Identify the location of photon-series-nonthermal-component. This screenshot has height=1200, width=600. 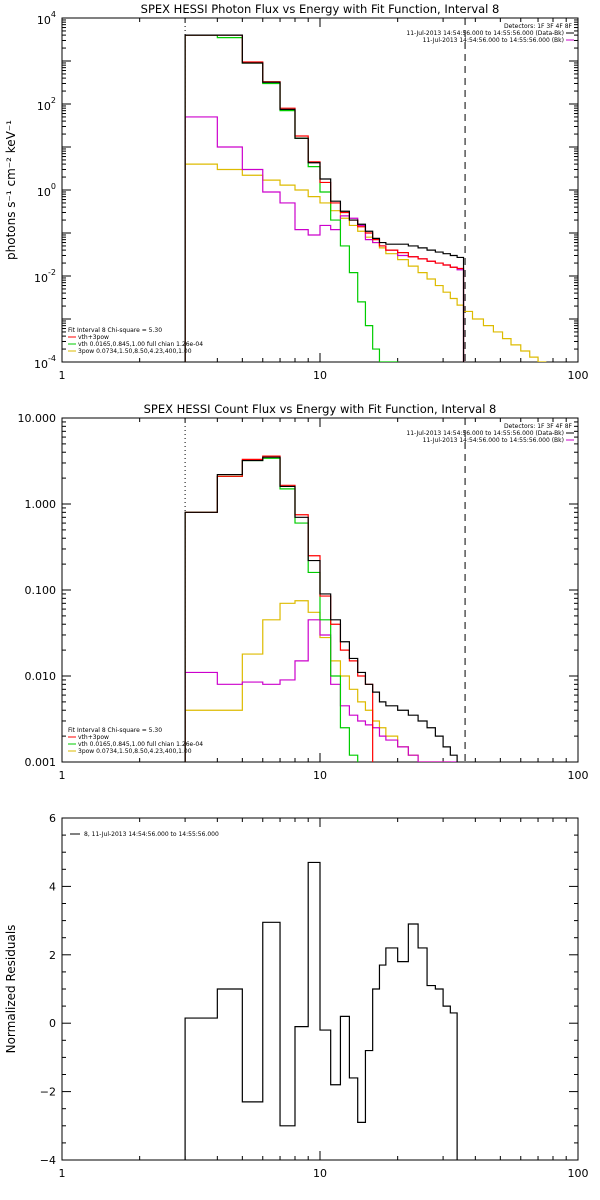
(365, 262).